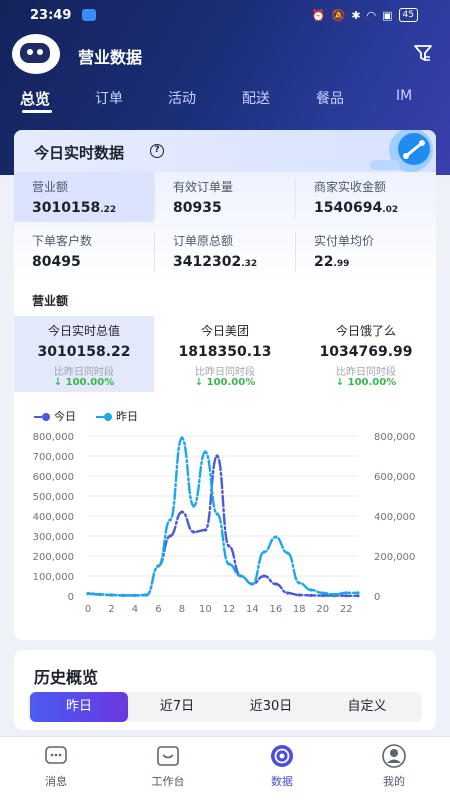  Describe the element at coordinates (168, 781) in the screenshot. I see `nav-label: 工作台` at that location.